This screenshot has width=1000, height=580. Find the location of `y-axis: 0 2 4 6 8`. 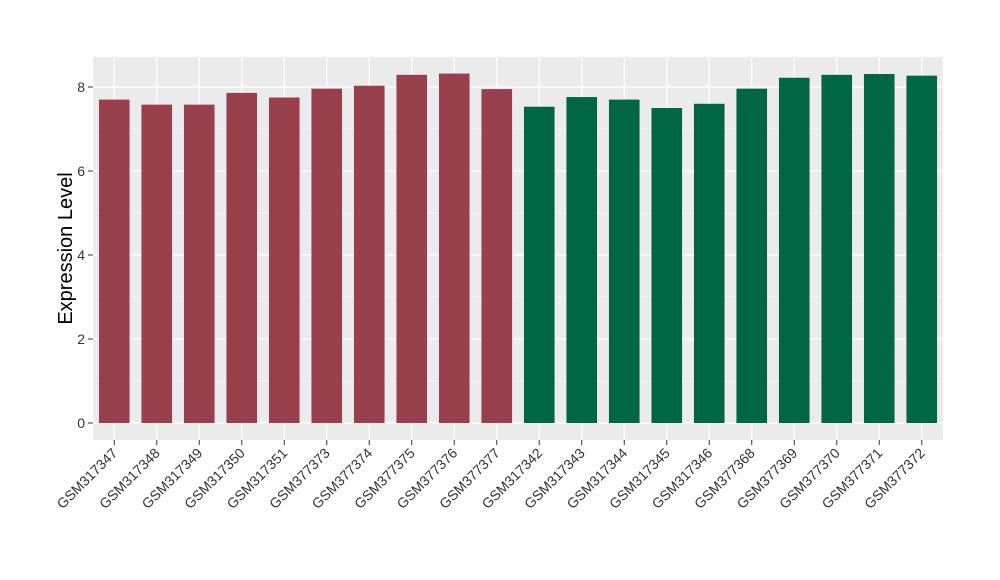

y-axis: 0 2 4 6 8 is located at coordinates (85, 255).